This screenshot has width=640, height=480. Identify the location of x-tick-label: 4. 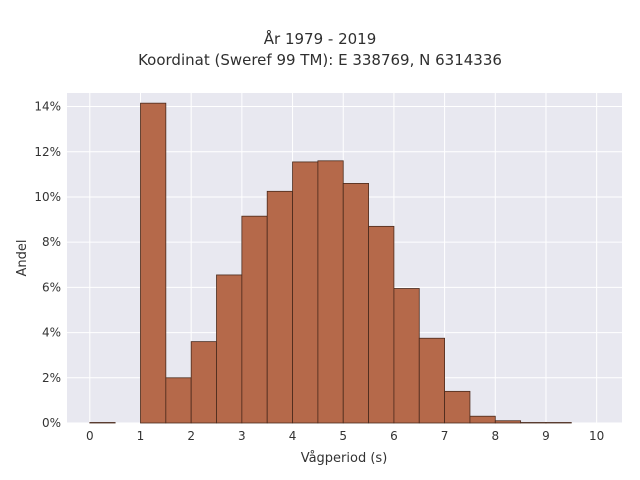
(293, 436).